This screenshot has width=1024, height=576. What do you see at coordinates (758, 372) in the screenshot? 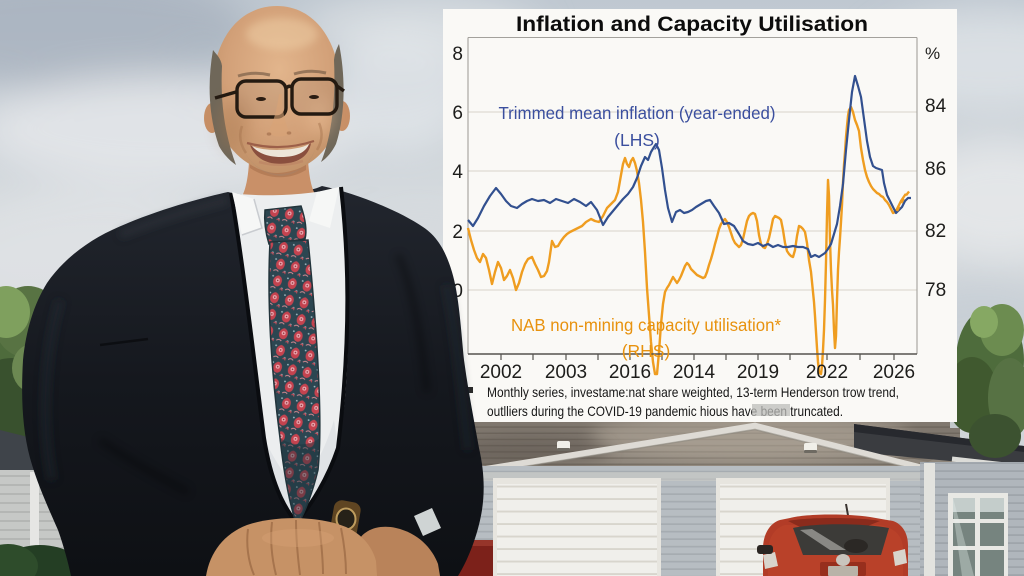
I see `svg-text: 2019` at bounding box center [758, 372].